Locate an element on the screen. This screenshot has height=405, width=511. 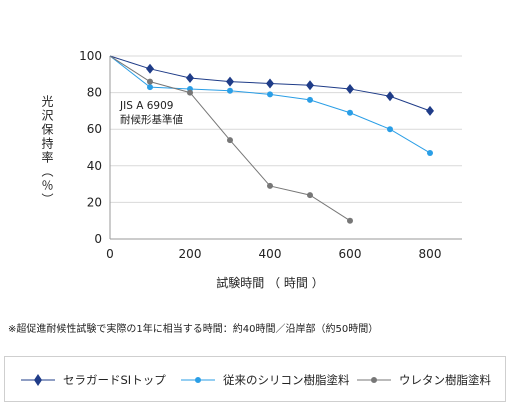
legend-label: セラガードSIトップ is located at coordinates (114, 380).